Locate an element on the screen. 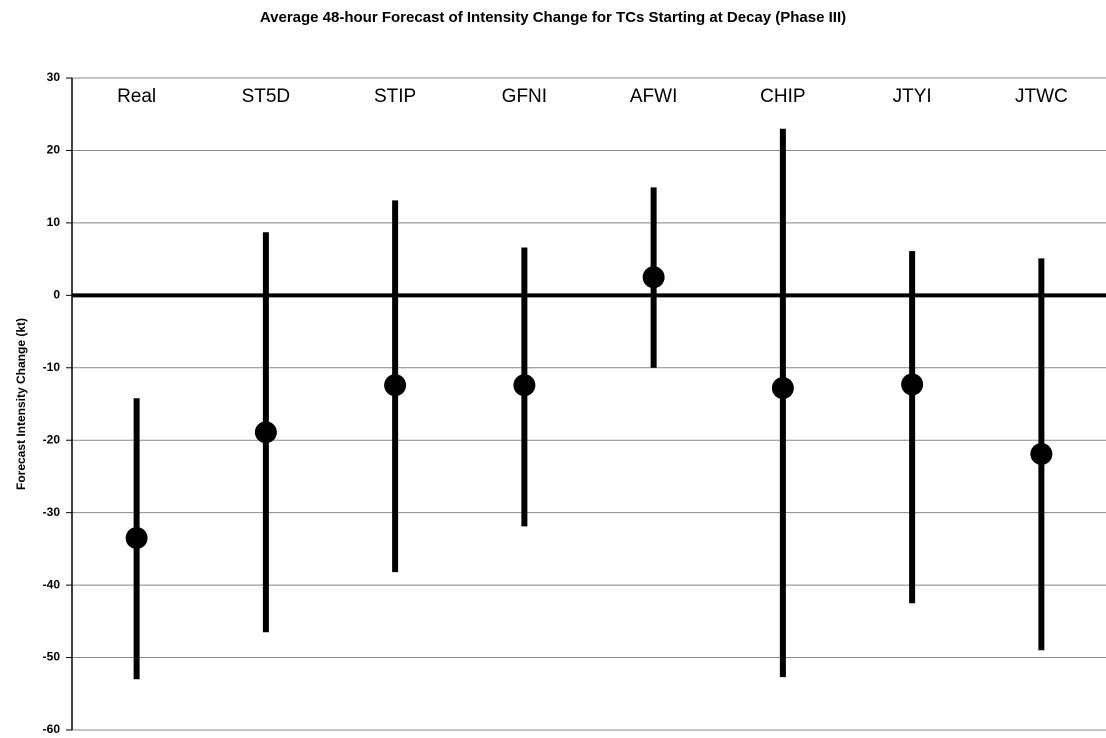 This screenshot has width=1106, height=738. category-label: JTWC is located at coordinates (1041, 96).